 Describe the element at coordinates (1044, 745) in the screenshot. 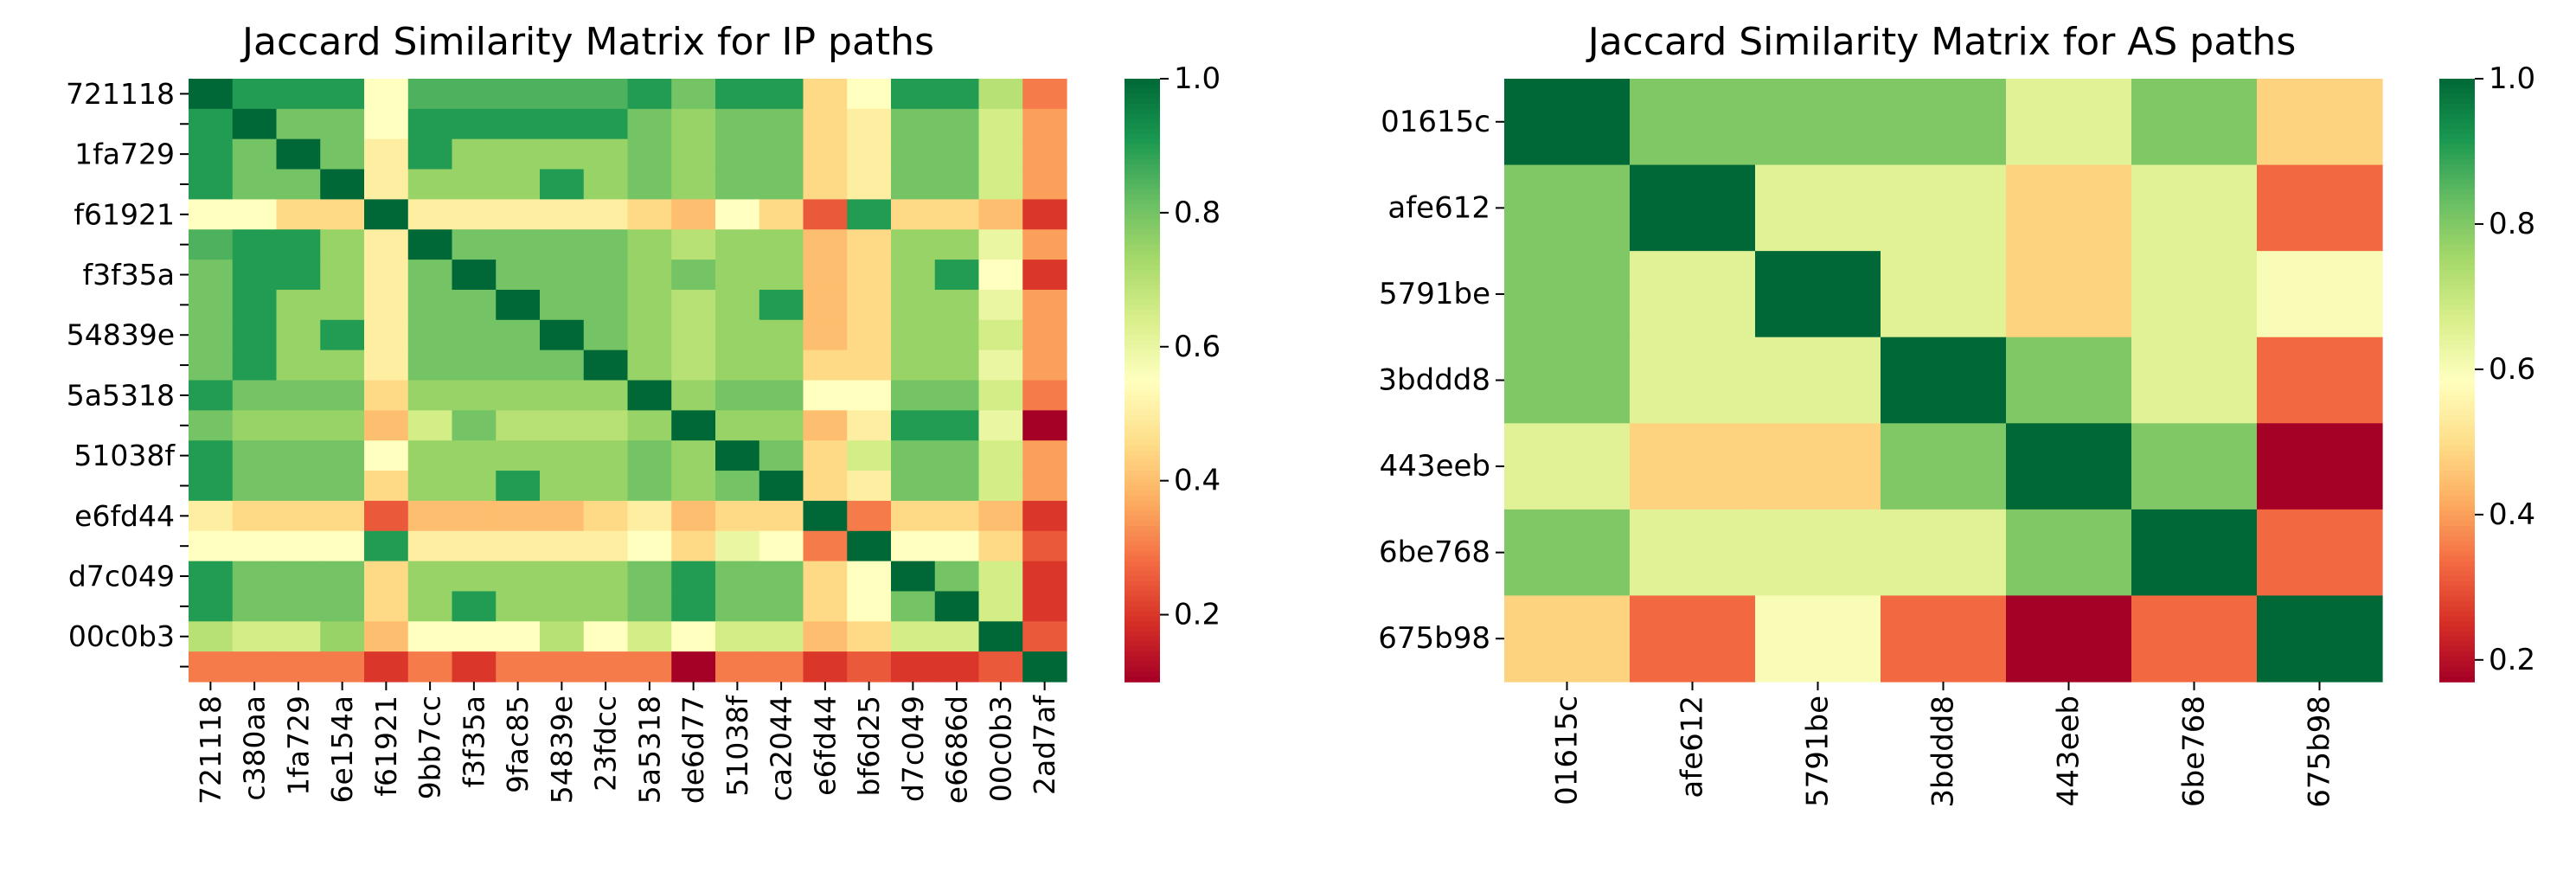

I see `x-tick-label: 2ad7af` at that location.